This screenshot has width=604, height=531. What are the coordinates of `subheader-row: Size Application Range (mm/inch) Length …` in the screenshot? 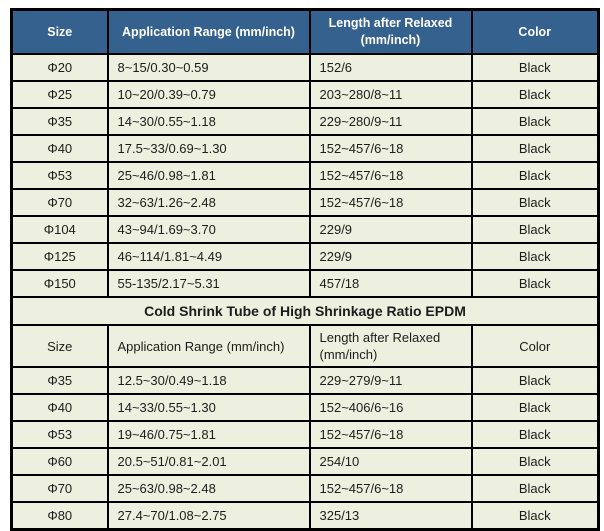 It's located at (305, 346).